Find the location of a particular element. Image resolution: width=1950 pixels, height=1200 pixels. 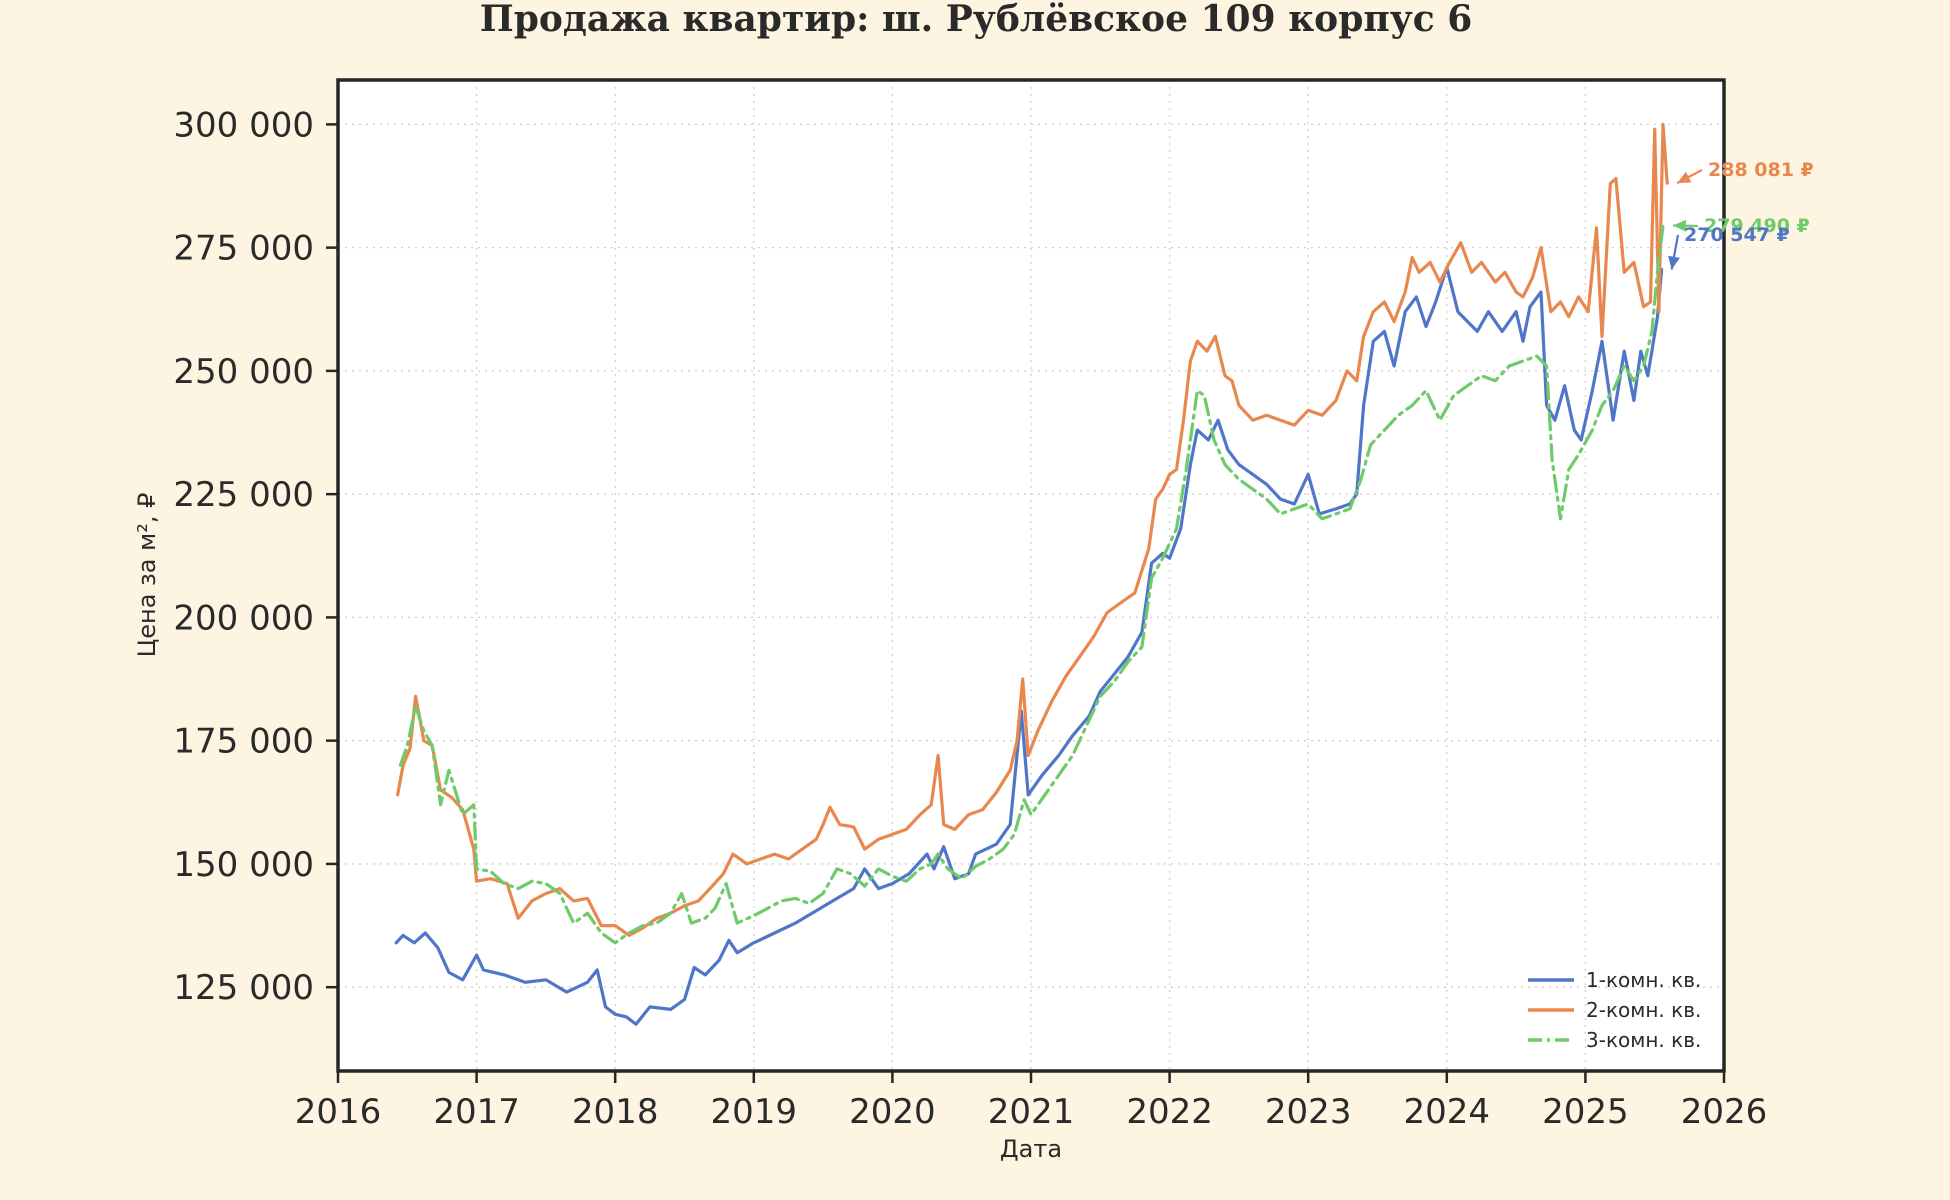

x-tick-label: 2020 is located at coordinates (892, 1112).